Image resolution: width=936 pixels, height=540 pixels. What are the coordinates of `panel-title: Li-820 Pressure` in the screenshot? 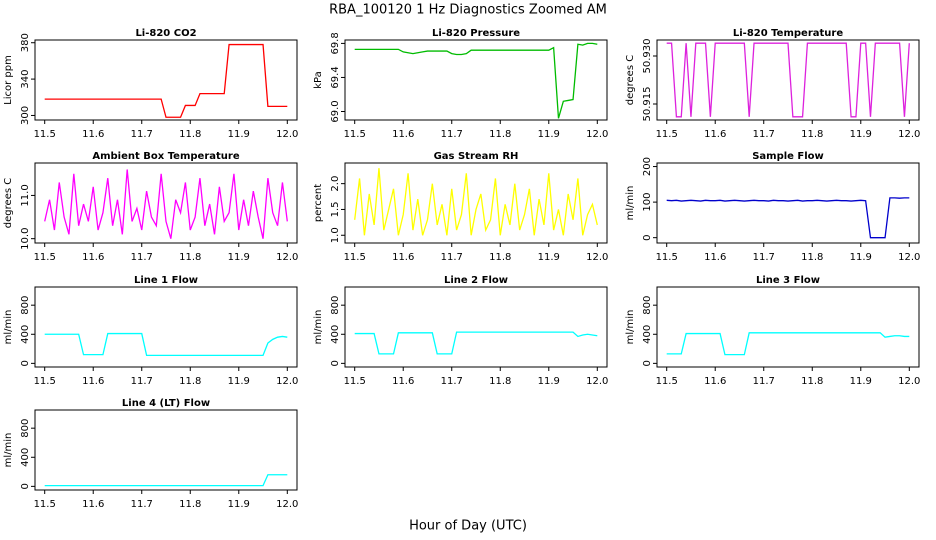 It's located at (476, 33).